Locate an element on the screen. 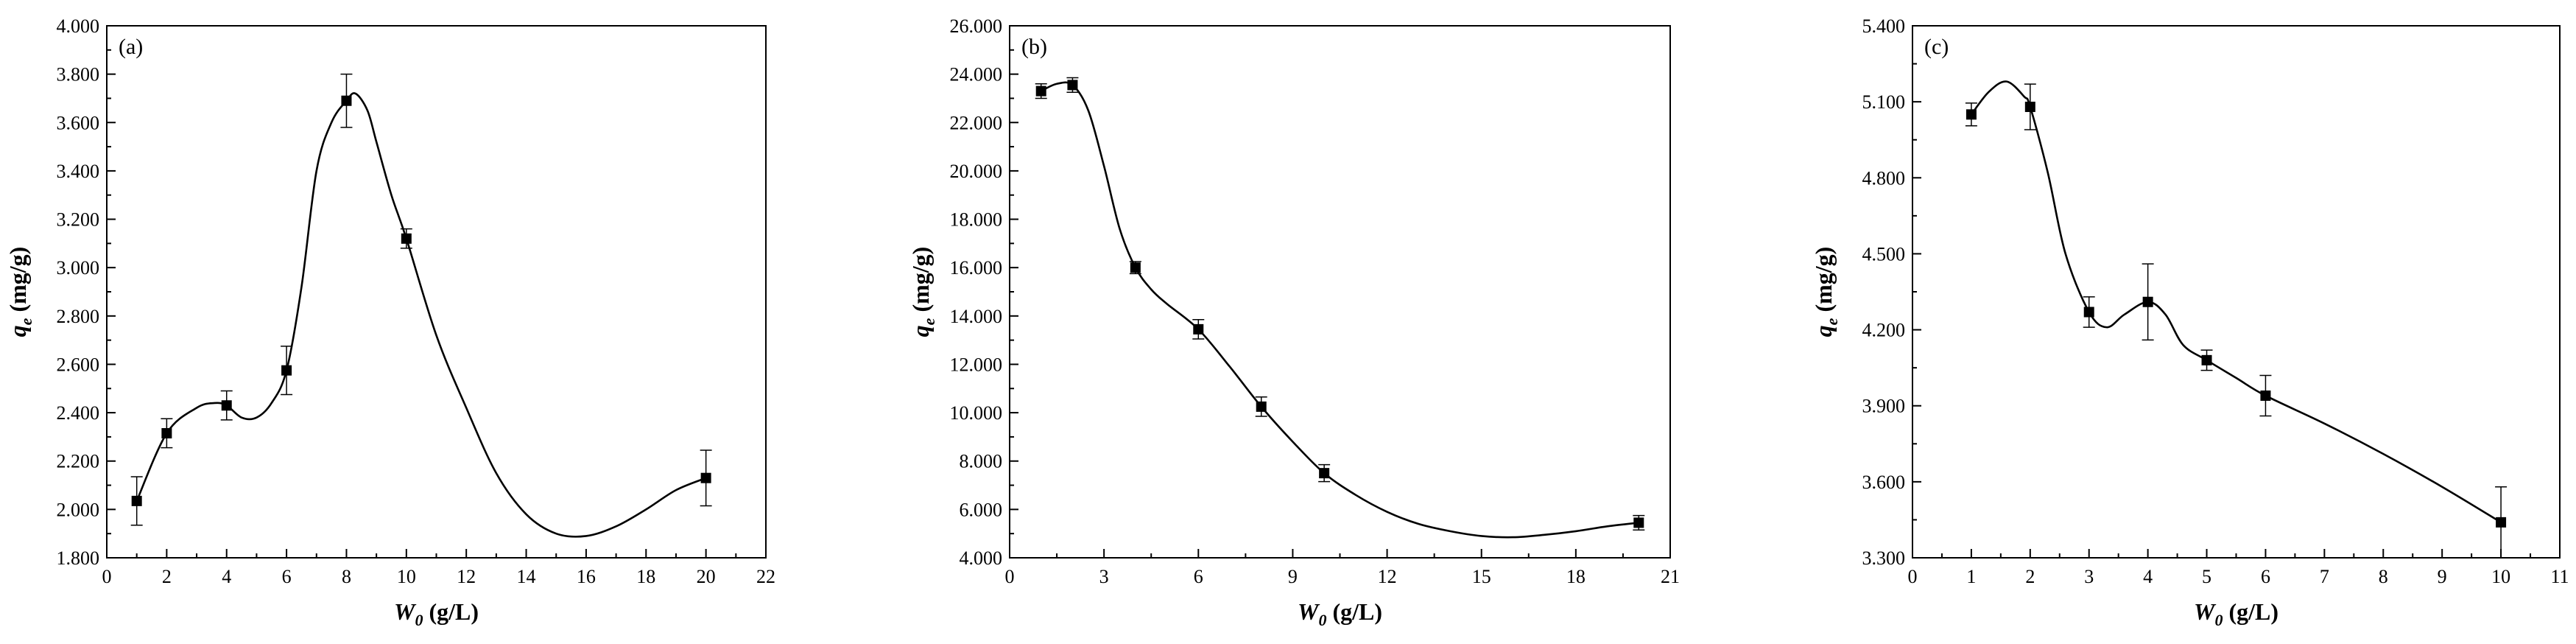 This screenshot has height=644, width=2576. y-tick-label: 4.500 is located at coordinates (1884, 254).